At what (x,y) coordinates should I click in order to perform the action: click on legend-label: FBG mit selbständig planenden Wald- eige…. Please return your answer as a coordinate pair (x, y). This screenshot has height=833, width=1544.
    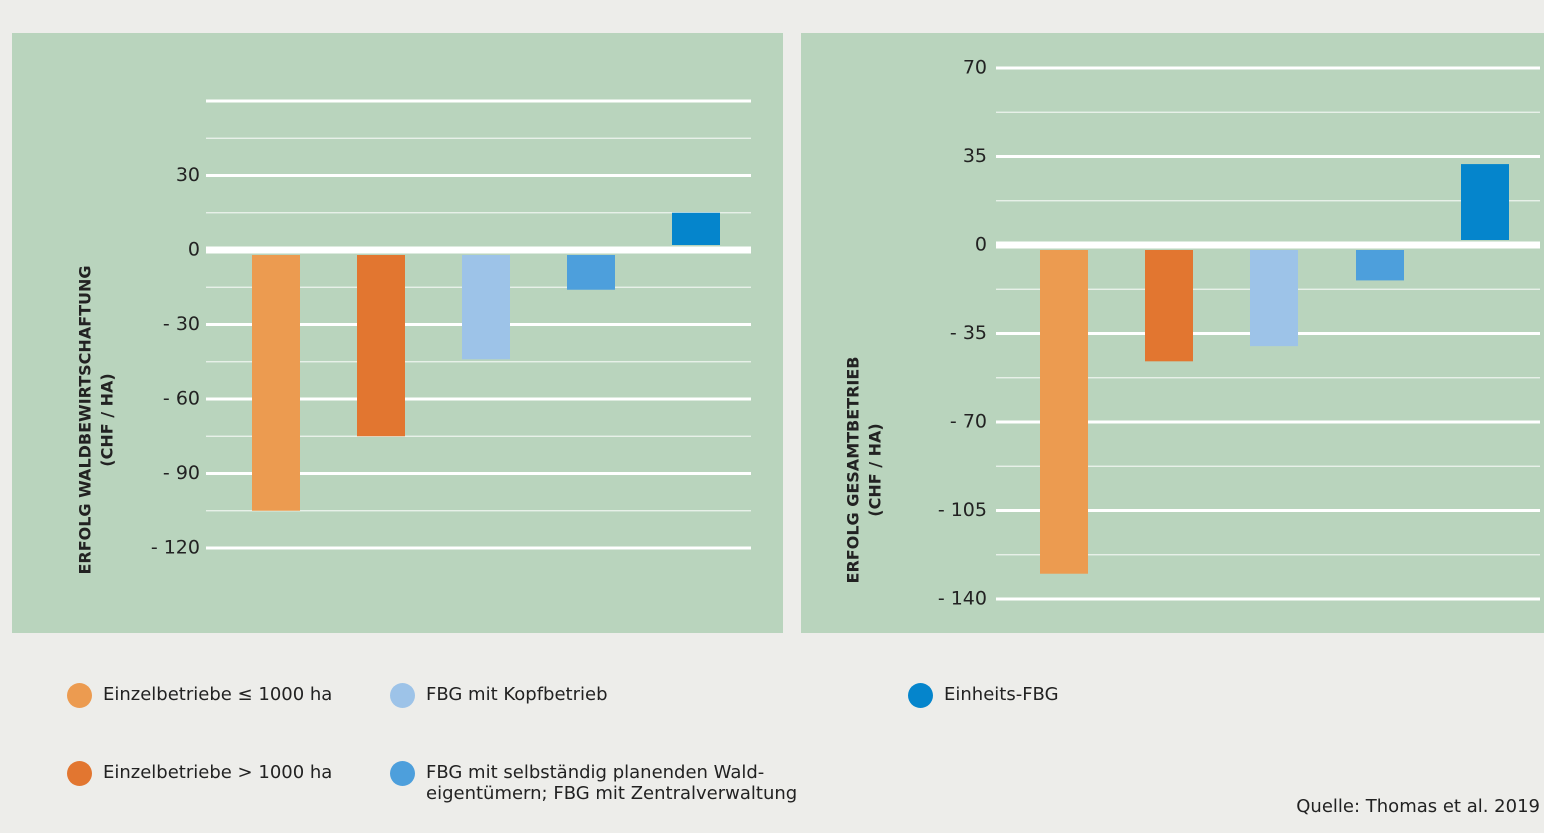
    Looking at the image, I should click on (612, 783).